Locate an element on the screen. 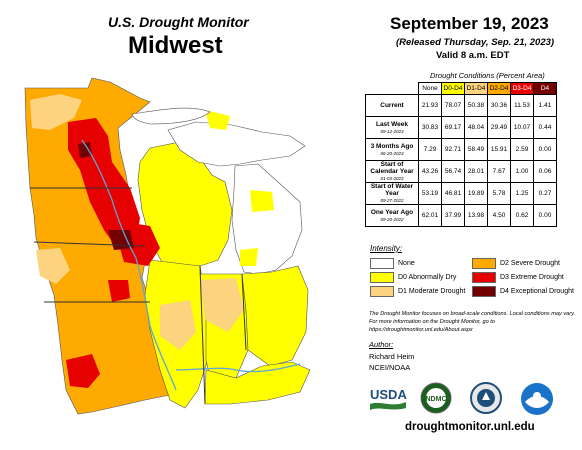 Image resolution: width=582 pixels, height=450 pixels. table-cell: 15.91 is located at coordinates (499, 149).